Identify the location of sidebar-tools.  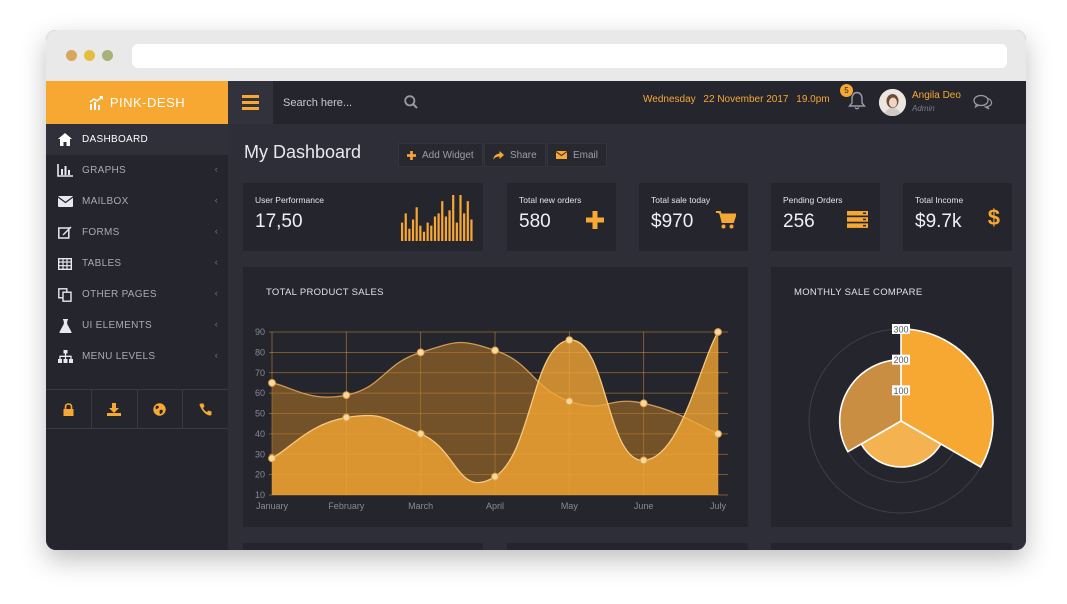
(137, 409).